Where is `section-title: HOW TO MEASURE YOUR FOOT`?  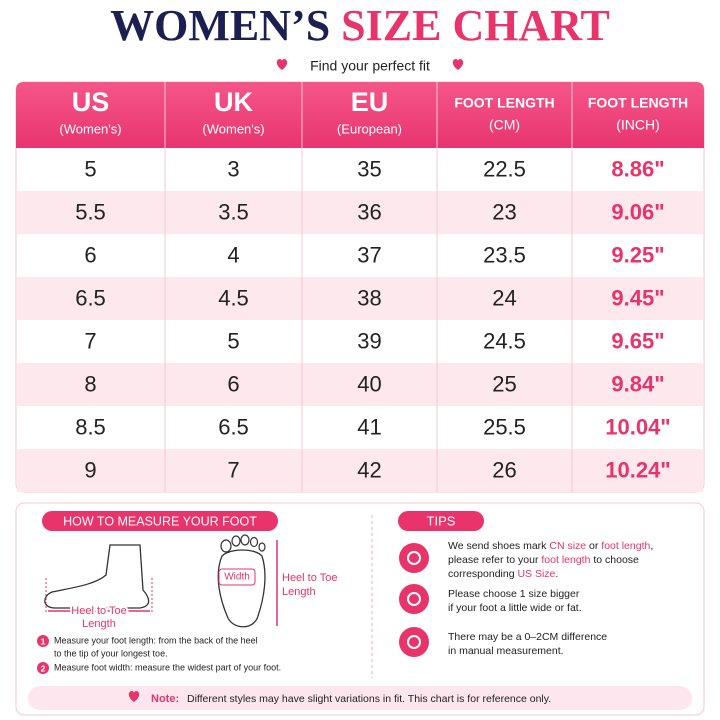
section-title: HOW TO MEASURE YOUR FOOT is located at coordinates (160, 521).